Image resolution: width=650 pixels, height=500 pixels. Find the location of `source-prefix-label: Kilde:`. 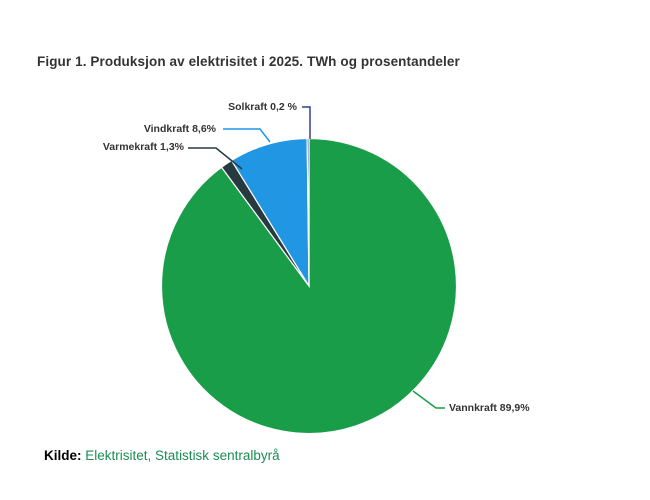

source-prefix-label: Kilde: is located at coordinates (63, 455).